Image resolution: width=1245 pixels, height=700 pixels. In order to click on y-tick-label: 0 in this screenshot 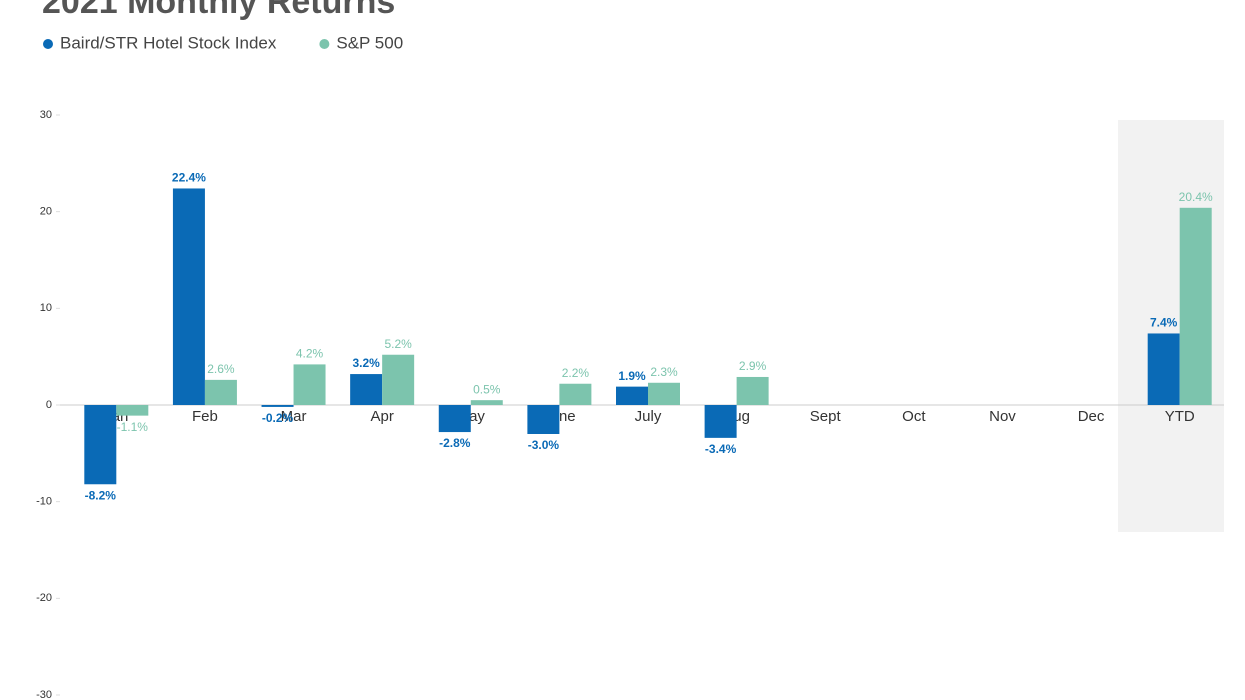, I will do `click(49, 405)`.